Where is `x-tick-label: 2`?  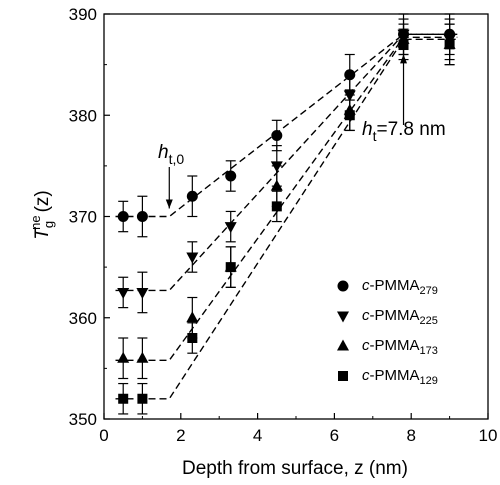 x-tick-label: 2 is located at coordinates (180, 435).